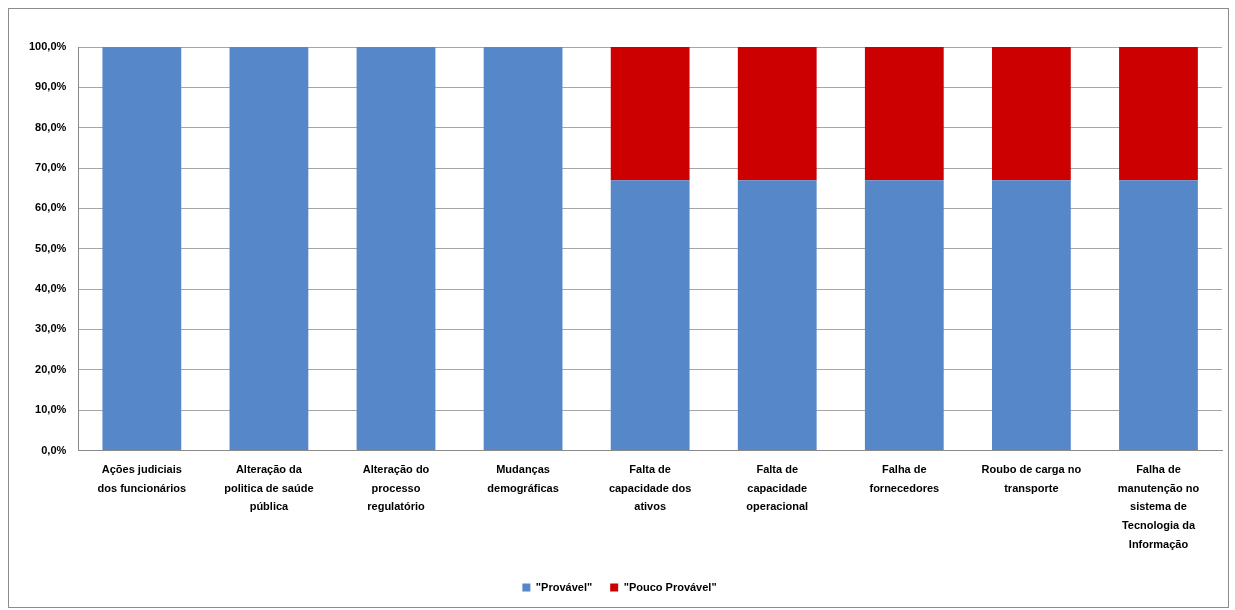  I want to click on y-tick-label: 60,0%, so click(51, 207).